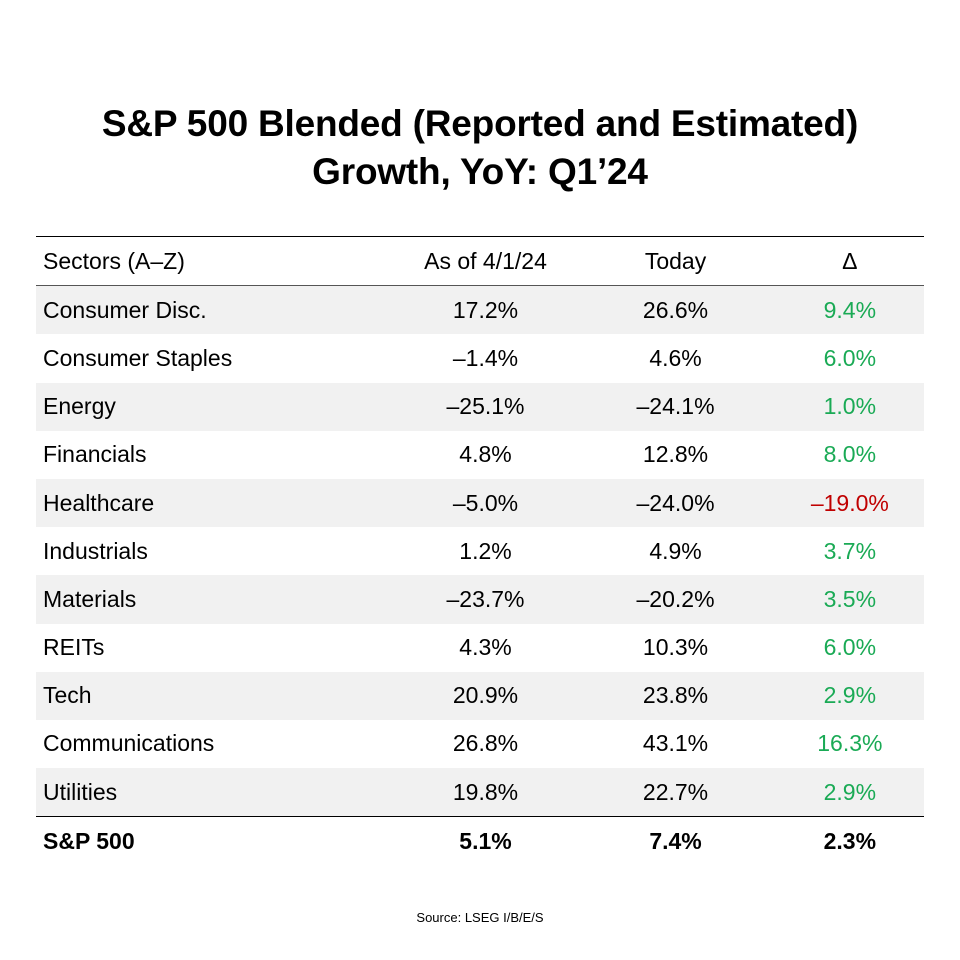  I want to click on cell-sector: Healthcare, so click(99, 502).